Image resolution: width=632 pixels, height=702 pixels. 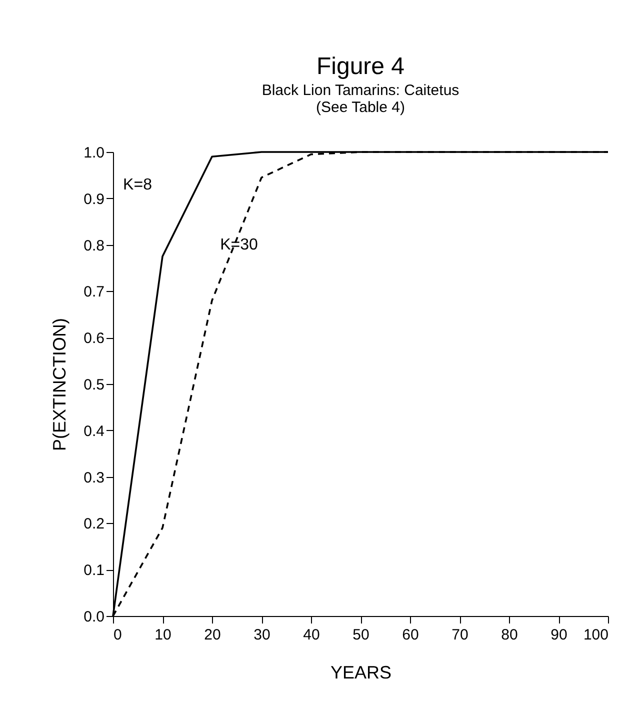 I want to click on y-tick-label: 0.7, so click(x=94, y=292).